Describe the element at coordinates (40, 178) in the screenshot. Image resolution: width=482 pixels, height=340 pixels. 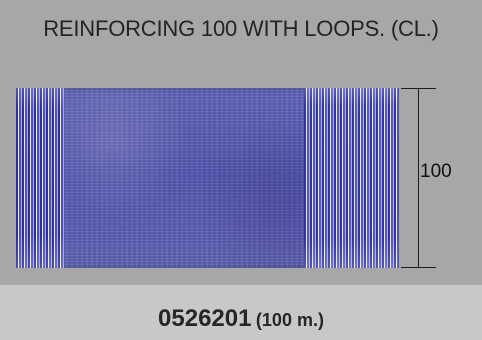
I see `left-loop-strip` at that location.